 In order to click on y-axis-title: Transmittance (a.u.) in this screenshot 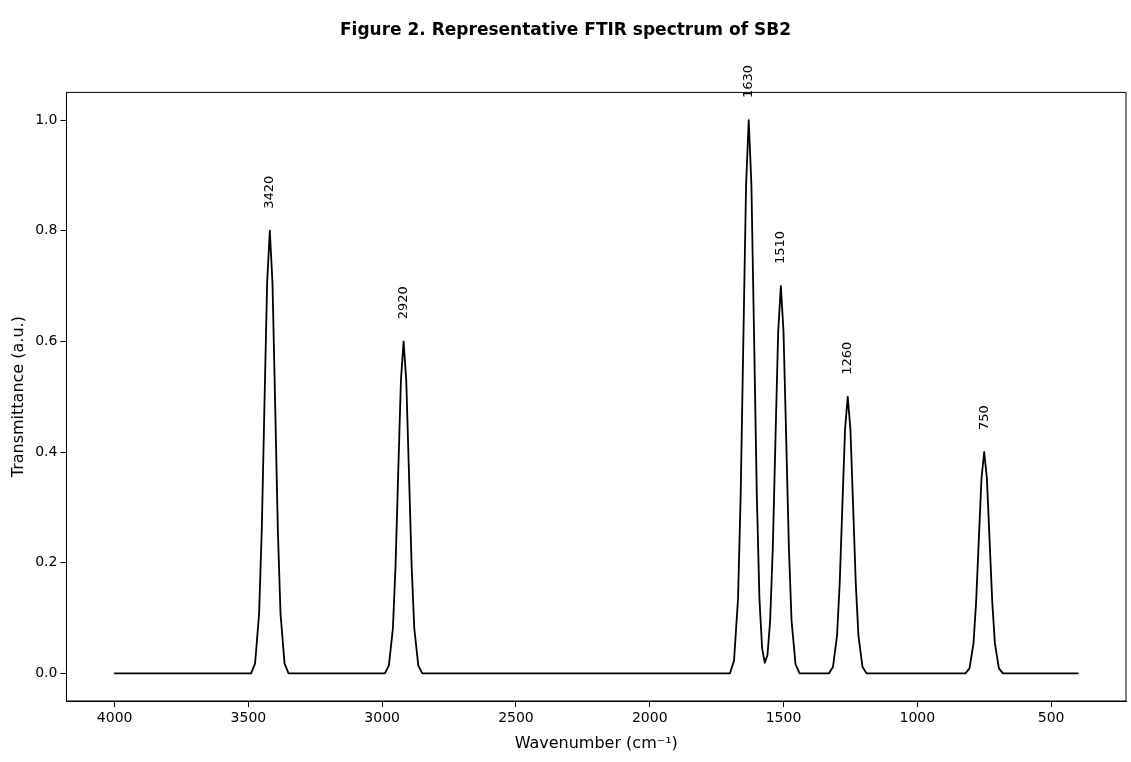, I will do `click(17, 397)`.